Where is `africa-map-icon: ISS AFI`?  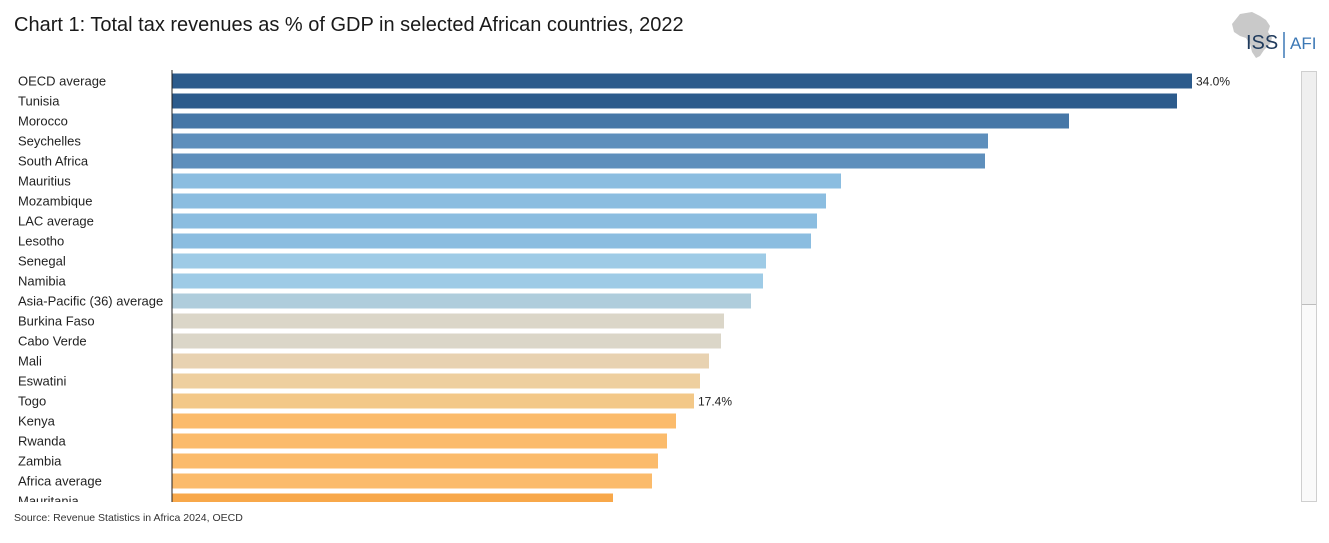
africa-map-icon: ISS AFI is located at coordinates (1274, 35).